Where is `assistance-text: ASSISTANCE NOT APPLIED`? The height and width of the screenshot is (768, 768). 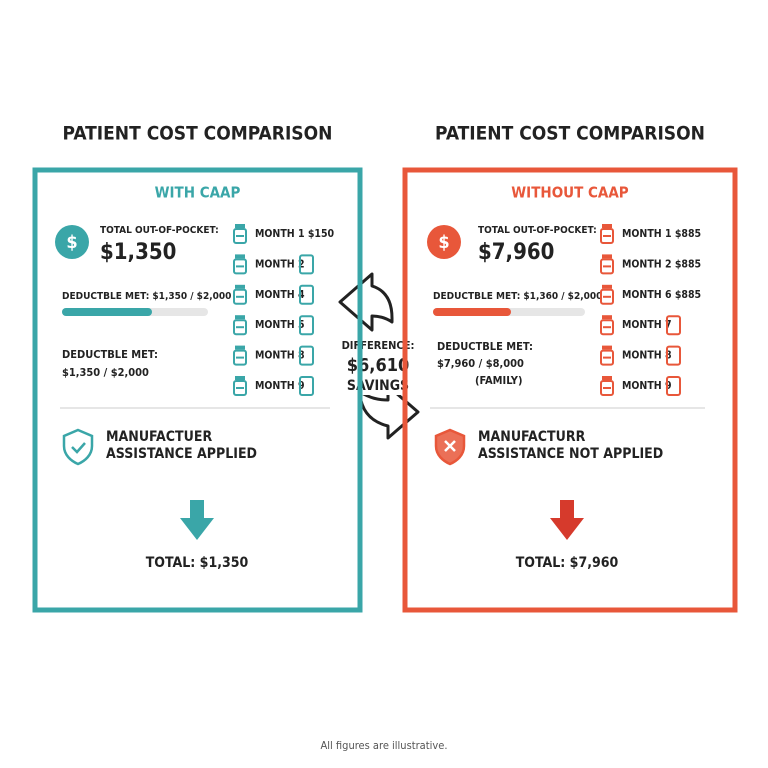 assistance-text: ASSISTANCE NOT APPLIED is located at coordinates (570, 454).